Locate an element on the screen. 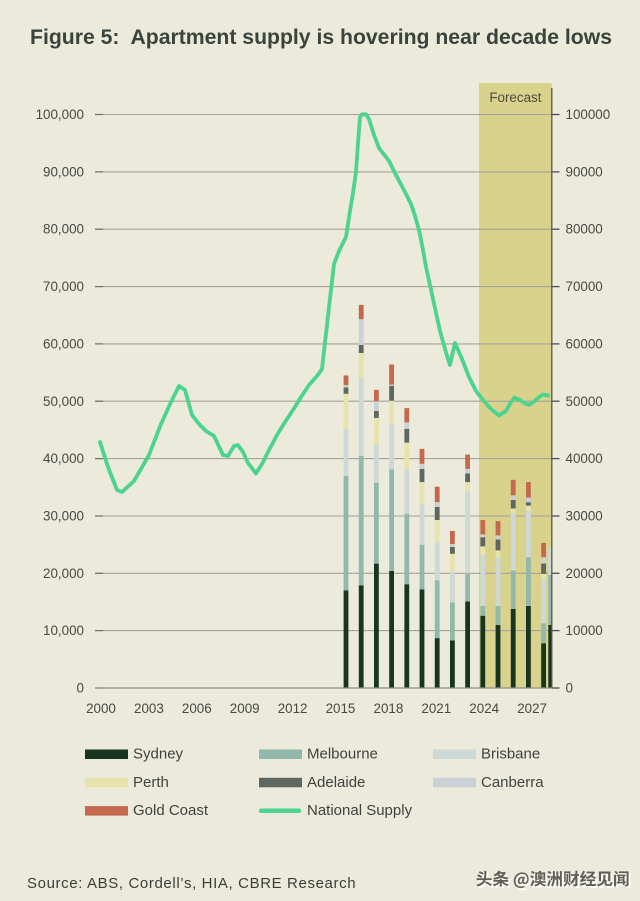 This screenshot has height=901, width=640. svg-text: 2003 is located at coordinates (149, 708).